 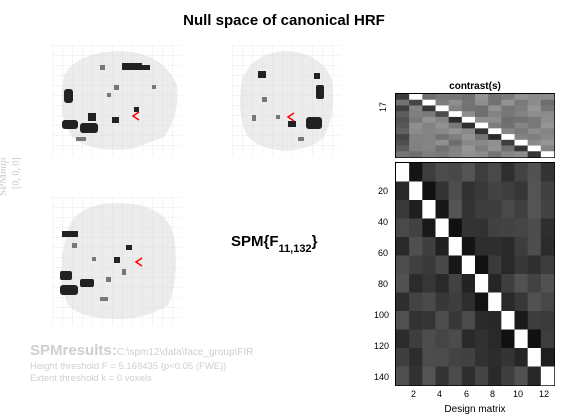 I want to click on design-xtick-5: 10, so click(x=518, y=394).